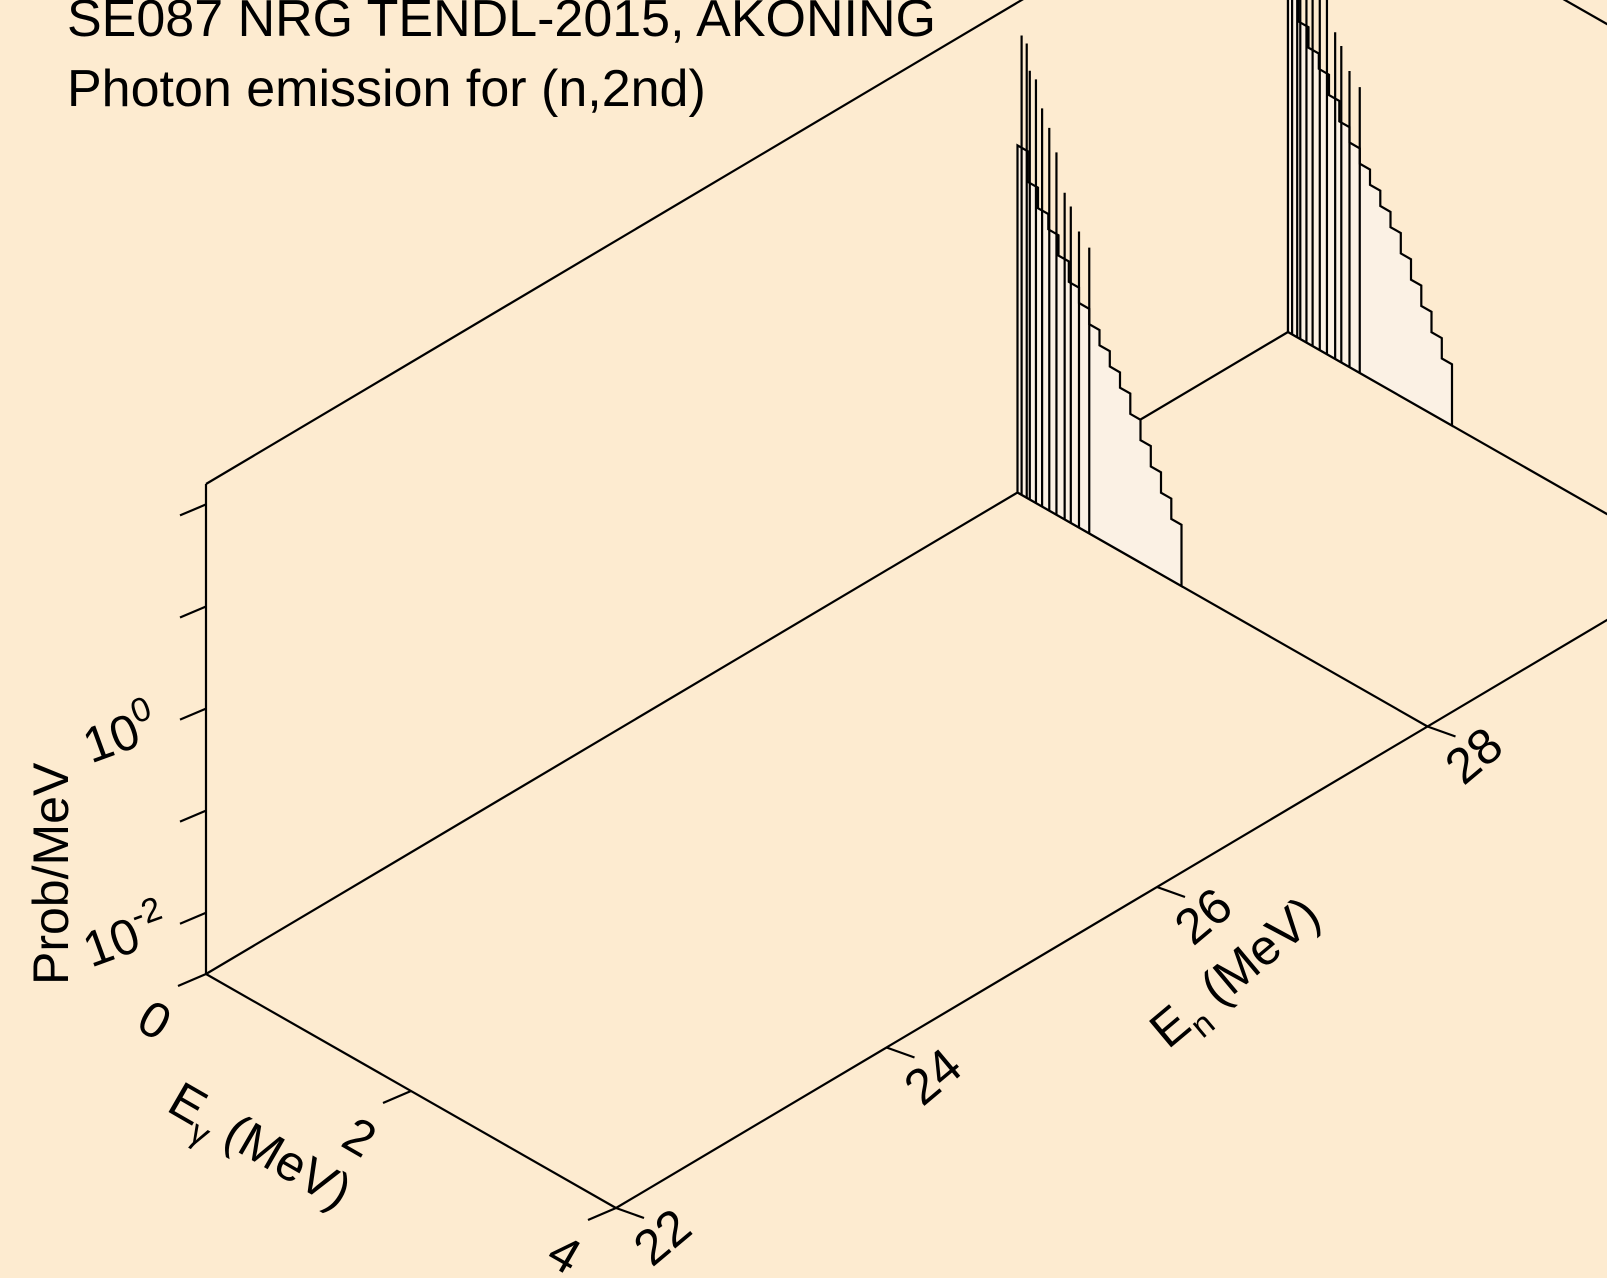 This screenshot has height=1278, width=1607. Describe the element at coordinates (501, 24) in the screenshot. I see `chart-title: SE087 NRG TENDL-2015, AKONING` at that location.